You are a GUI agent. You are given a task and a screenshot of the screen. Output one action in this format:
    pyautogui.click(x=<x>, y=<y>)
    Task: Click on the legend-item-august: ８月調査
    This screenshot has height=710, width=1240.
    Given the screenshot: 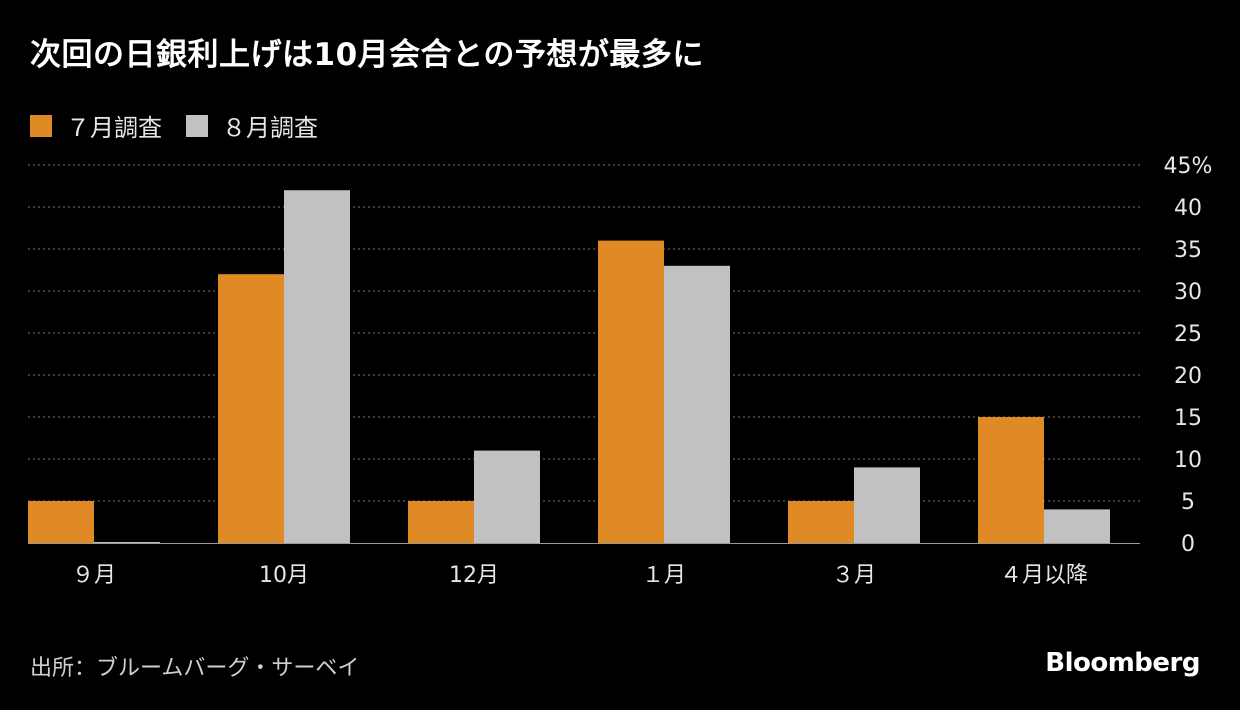 What is the action you would take?
    pyautogui.click(x=252, y=125)
    